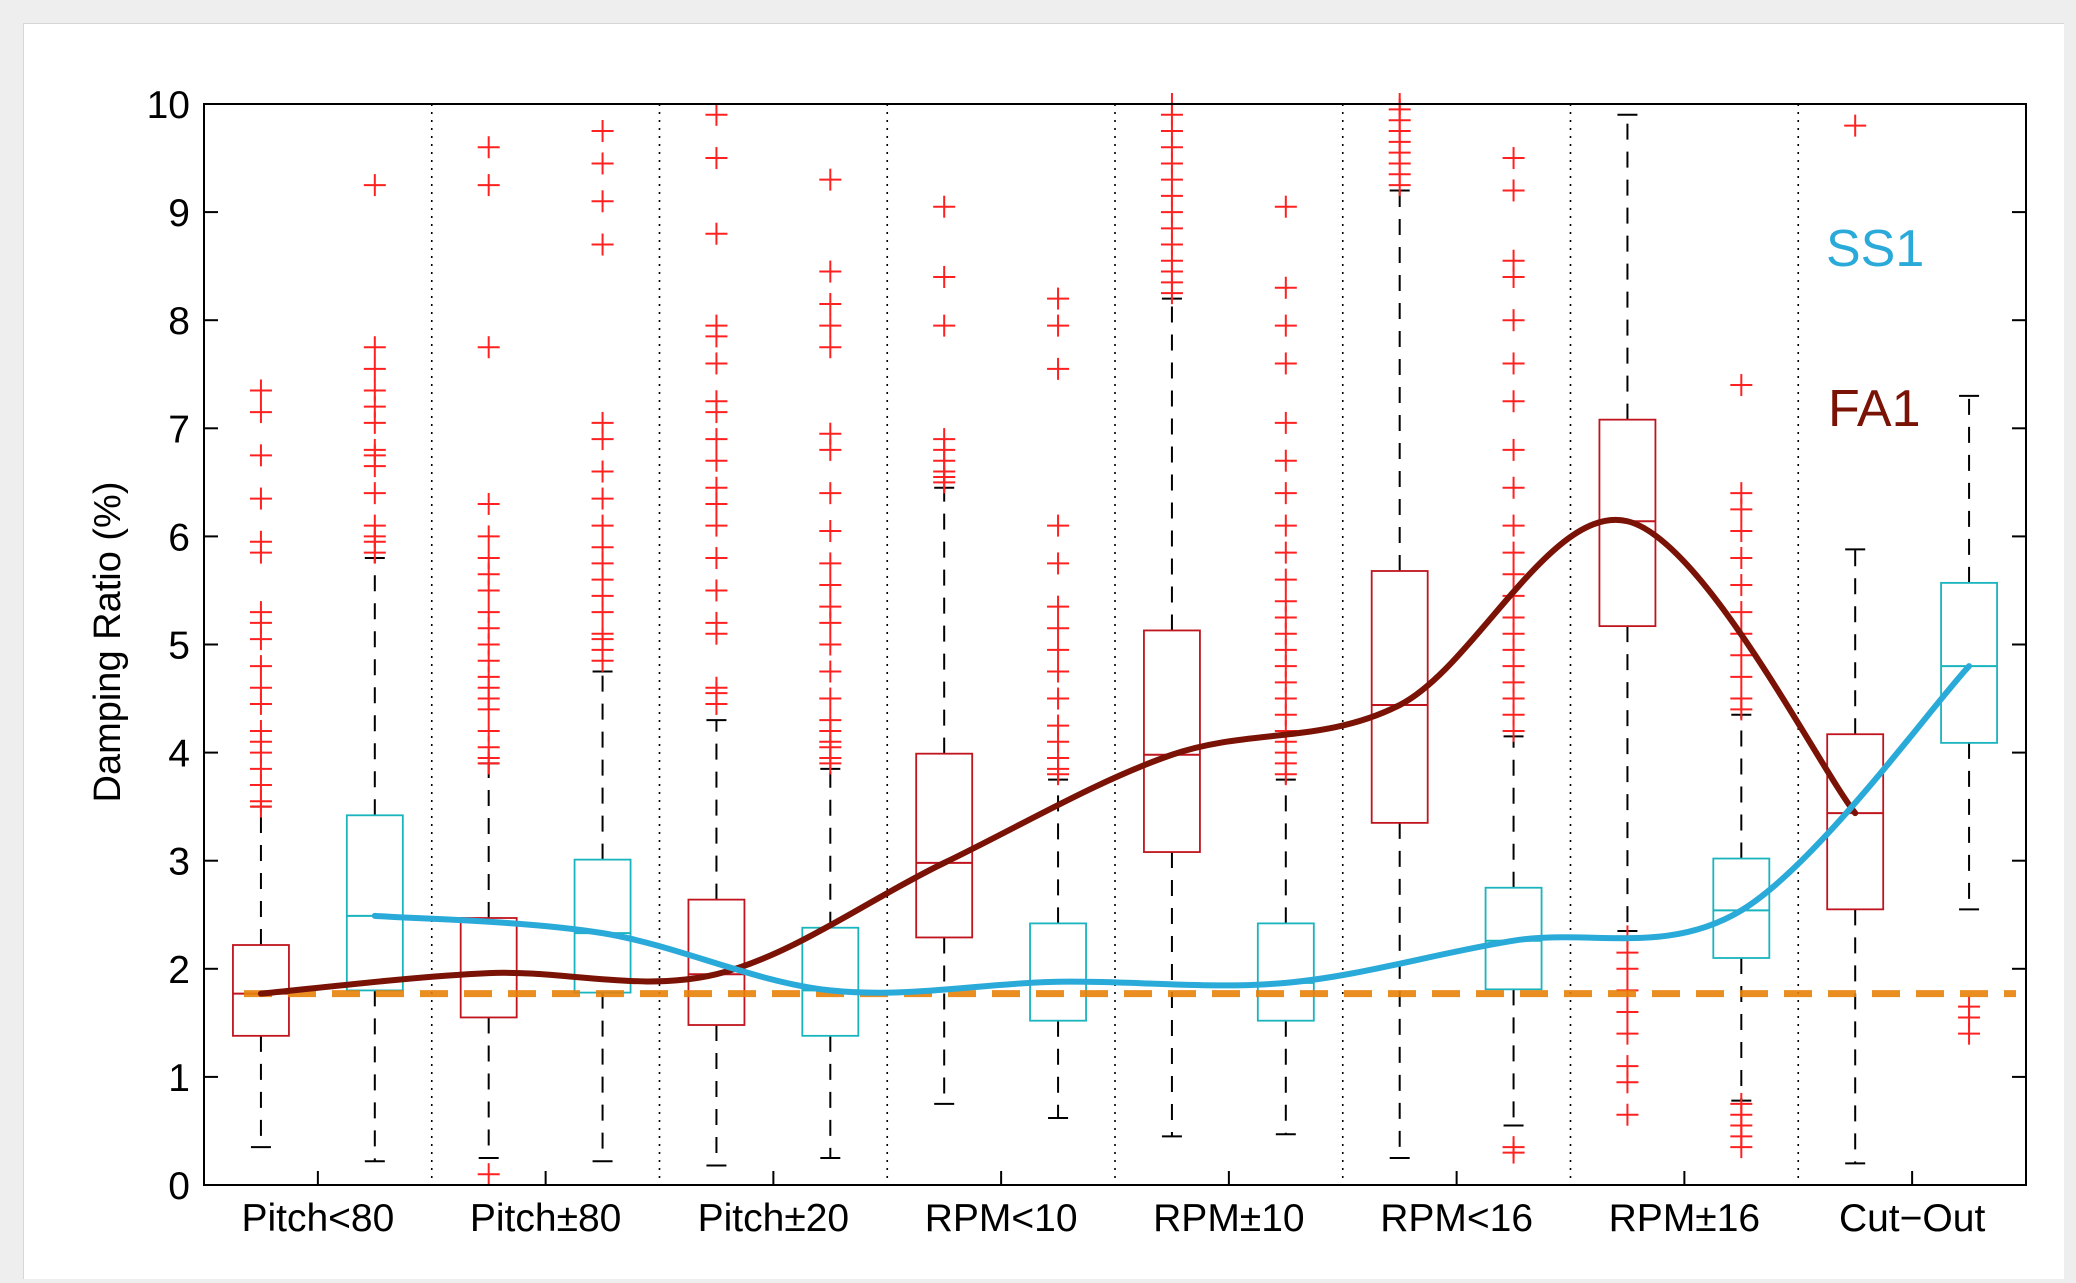  What do you see at coordinates (1456, 1218) in the screenshot?
I see `x-category-label: RPM<16` at bounding box center [1456, 1218].